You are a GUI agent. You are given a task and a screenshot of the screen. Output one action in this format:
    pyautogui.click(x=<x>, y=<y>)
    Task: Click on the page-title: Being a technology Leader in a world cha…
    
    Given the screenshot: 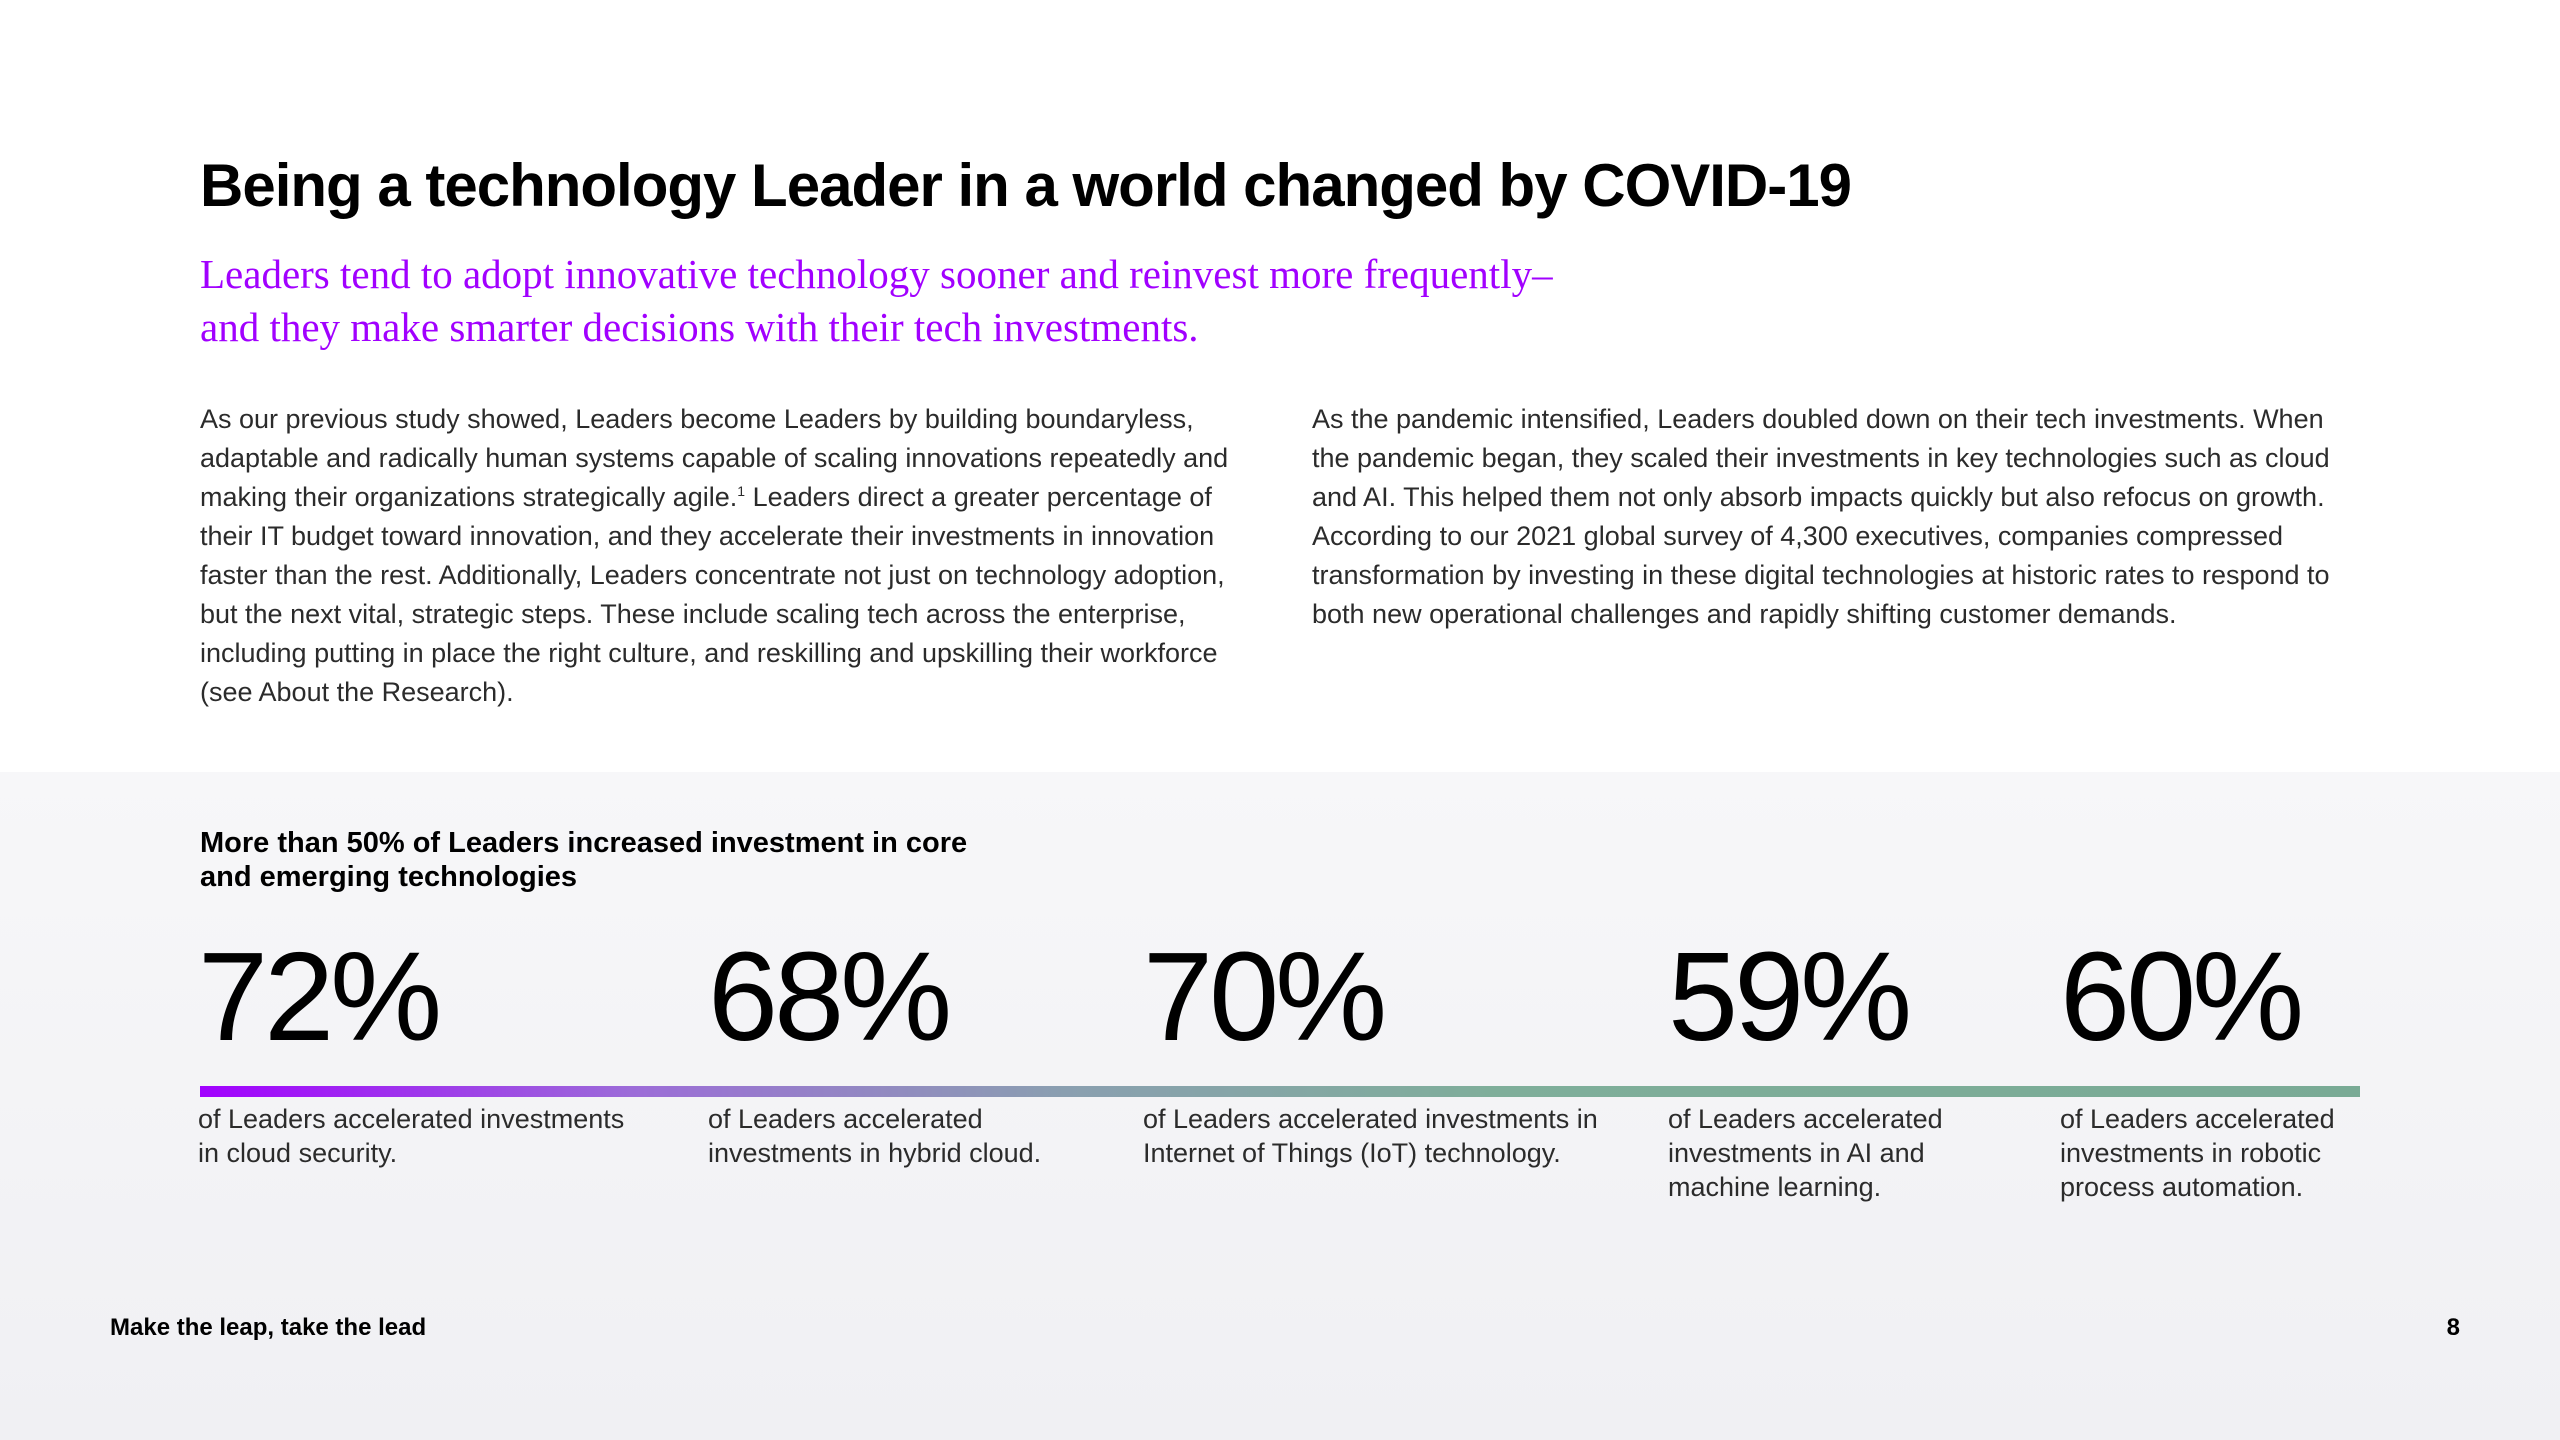 What is the action you would take?
    pyautogui.click(x=1026, y=185)
    